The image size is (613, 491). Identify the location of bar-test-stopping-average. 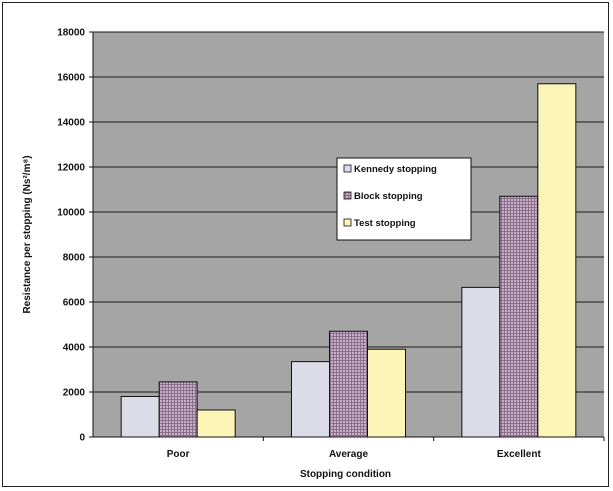
(386, 393).